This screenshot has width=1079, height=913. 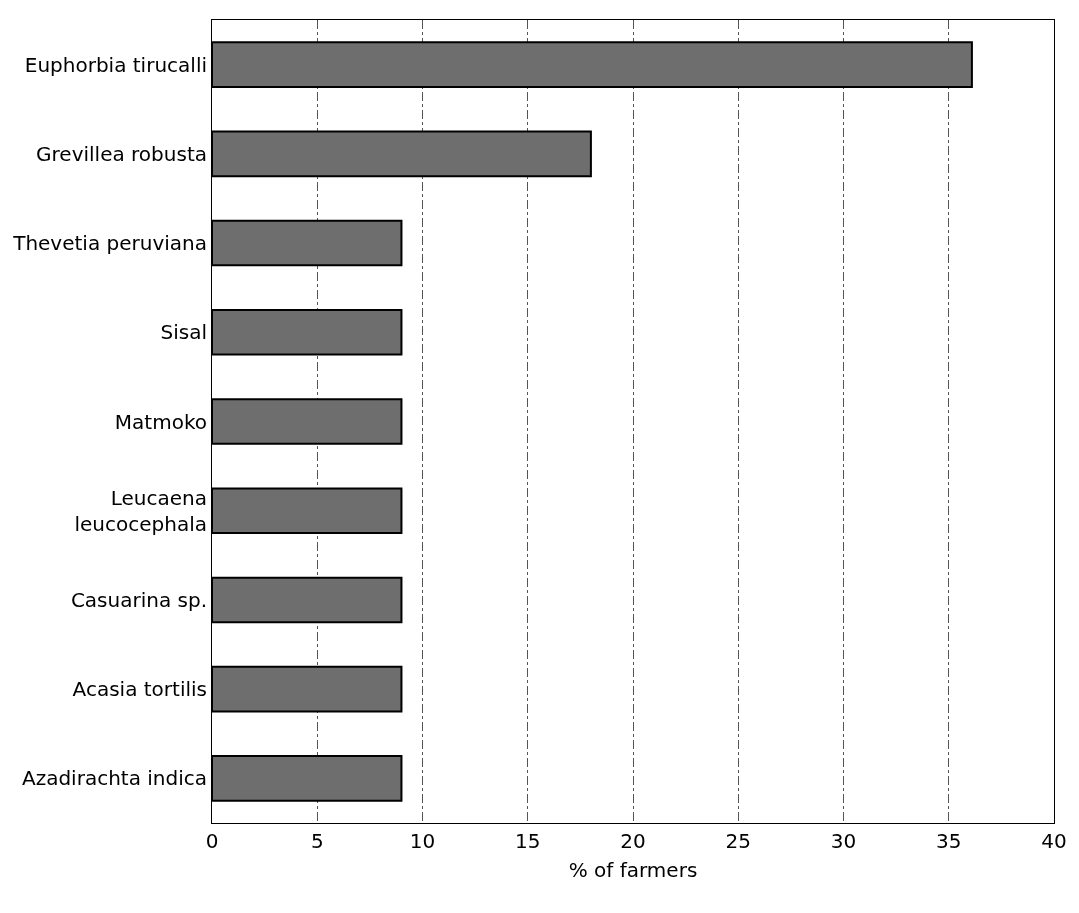 What do you see at coordinates (843, 841) in the screenshot?
I see `x-tick-label: 30` at bounding box center [843, 841].